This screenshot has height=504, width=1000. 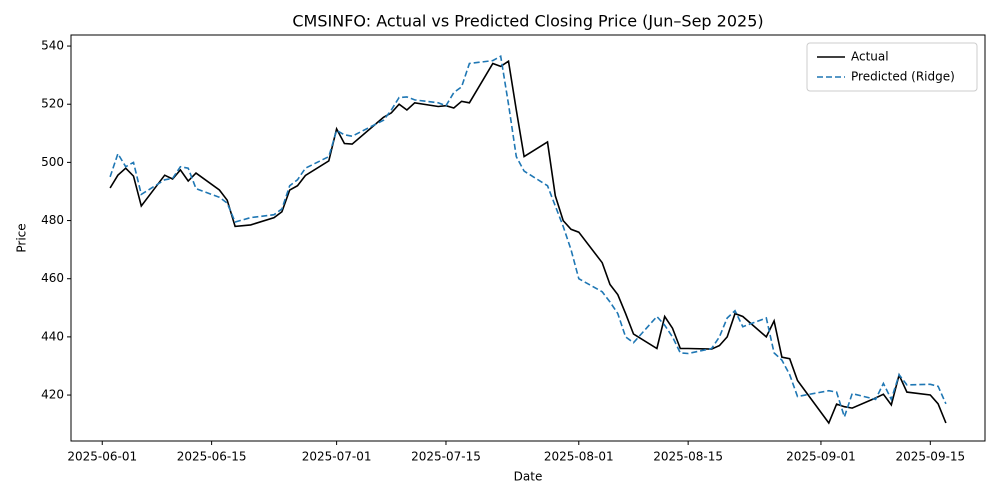 I want to click on x-axis-label: Date, so click(x=528, y=477).